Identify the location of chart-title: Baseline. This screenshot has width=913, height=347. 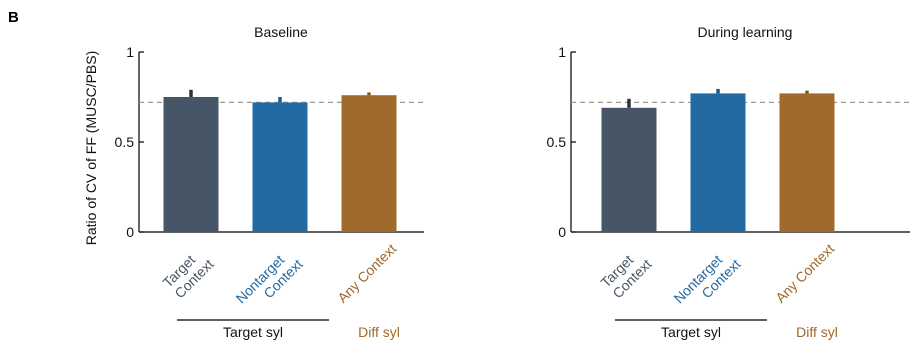
(281, 32).